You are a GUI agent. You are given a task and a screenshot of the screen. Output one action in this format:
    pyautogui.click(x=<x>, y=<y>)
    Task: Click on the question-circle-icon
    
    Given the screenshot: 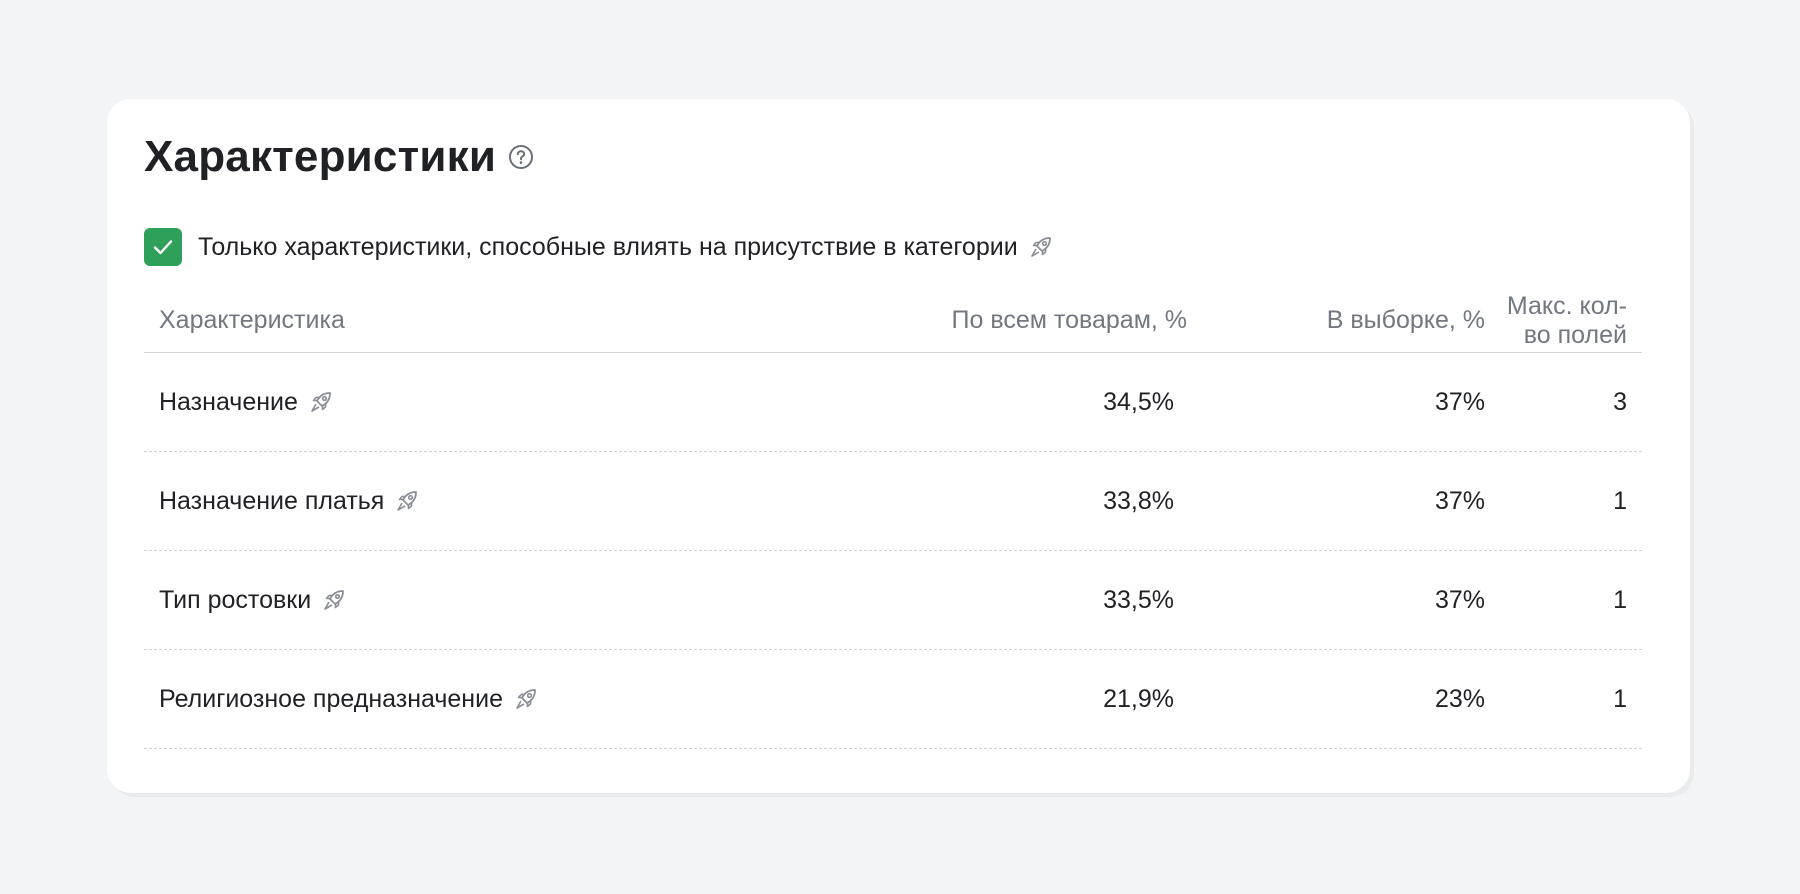 What is the action you would take?
    pyautogui.click(x=521, y=157)
    